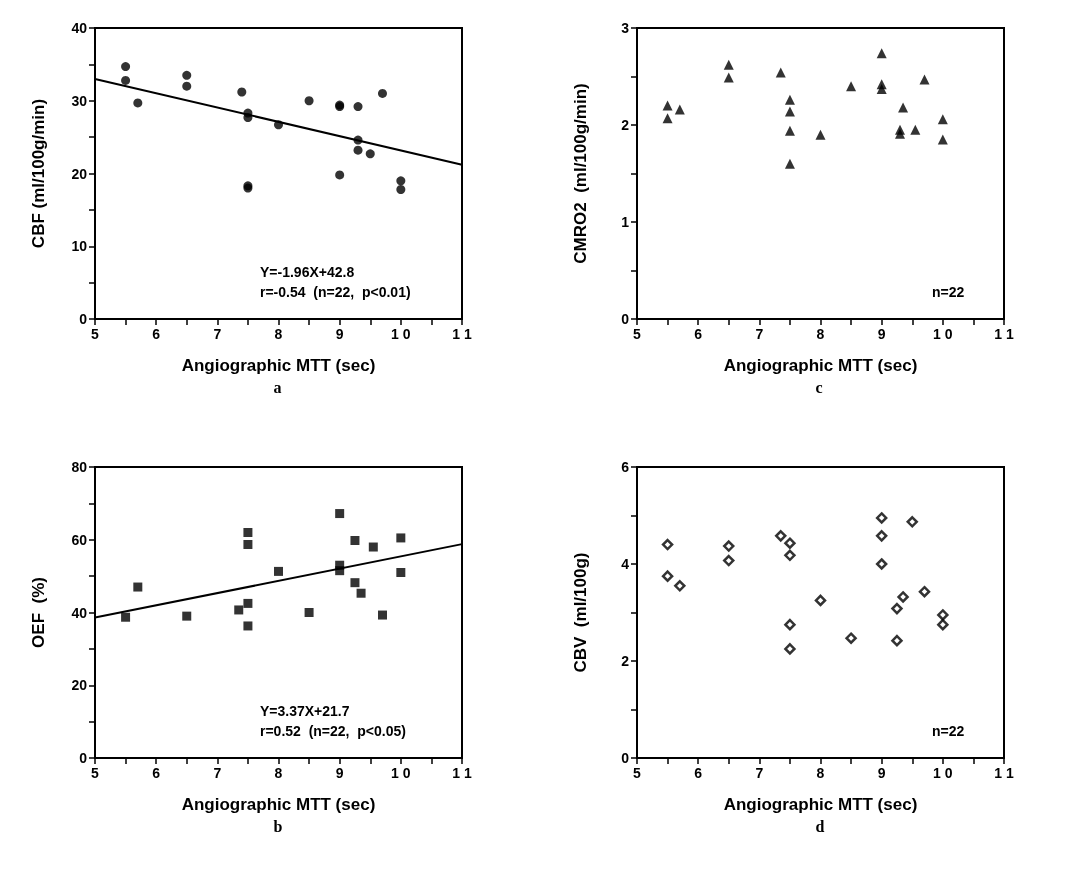 The width and height of the screenshot is (1084, 879). What do you see at coordinates (335, 292) in the screenshot?
I see `annotation: r=-0.54 (n=22, p<0.01)` at bounding box center [335, 292].